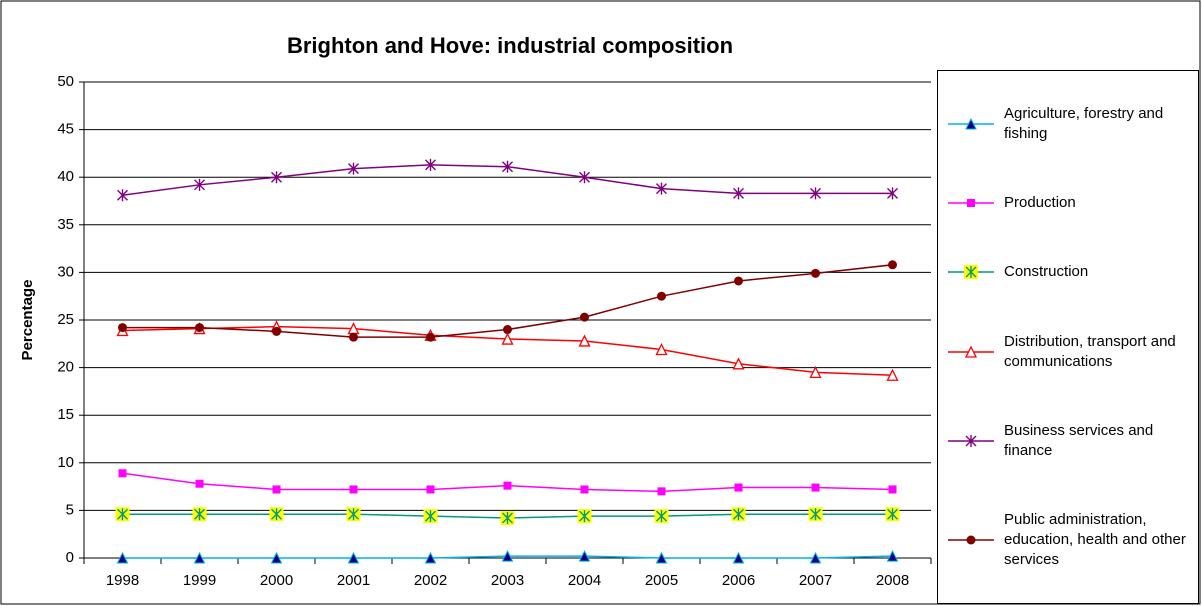 The height and width of the screenshot is (606, 1202). I want to click on x-tick-label: 2006, so click(738, 580).